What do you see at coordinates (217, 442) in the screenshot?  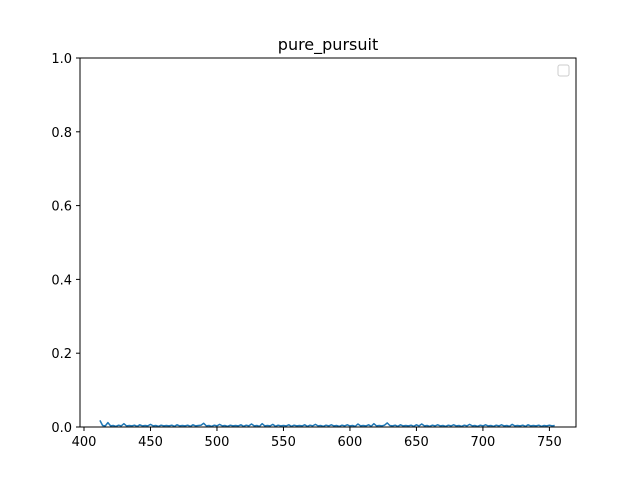 I see `x-tick-label: 500` at bounding box center [217, 442].